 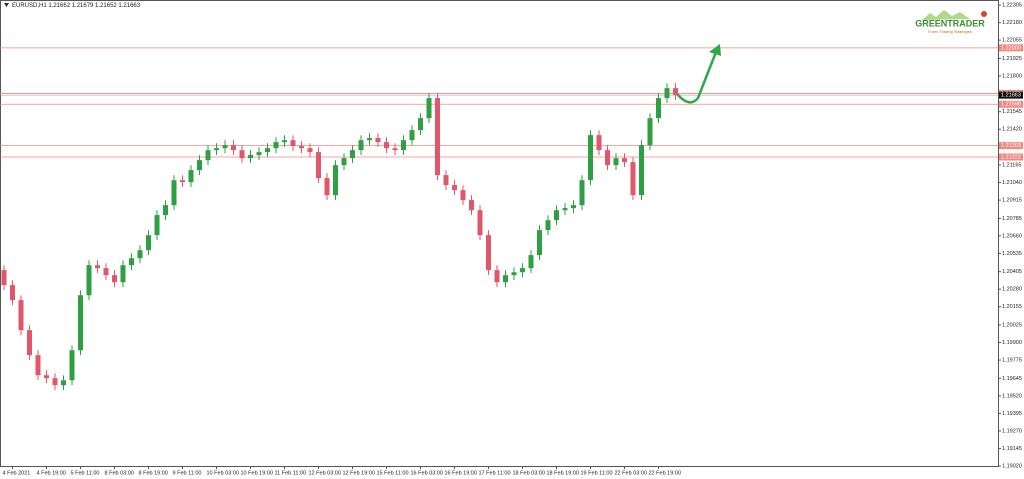 What do you see at coordinates (51, 473) in the screenshot?
I see `x-tick-label: 4 Feb 19:00` at bounding box center [51, 473].